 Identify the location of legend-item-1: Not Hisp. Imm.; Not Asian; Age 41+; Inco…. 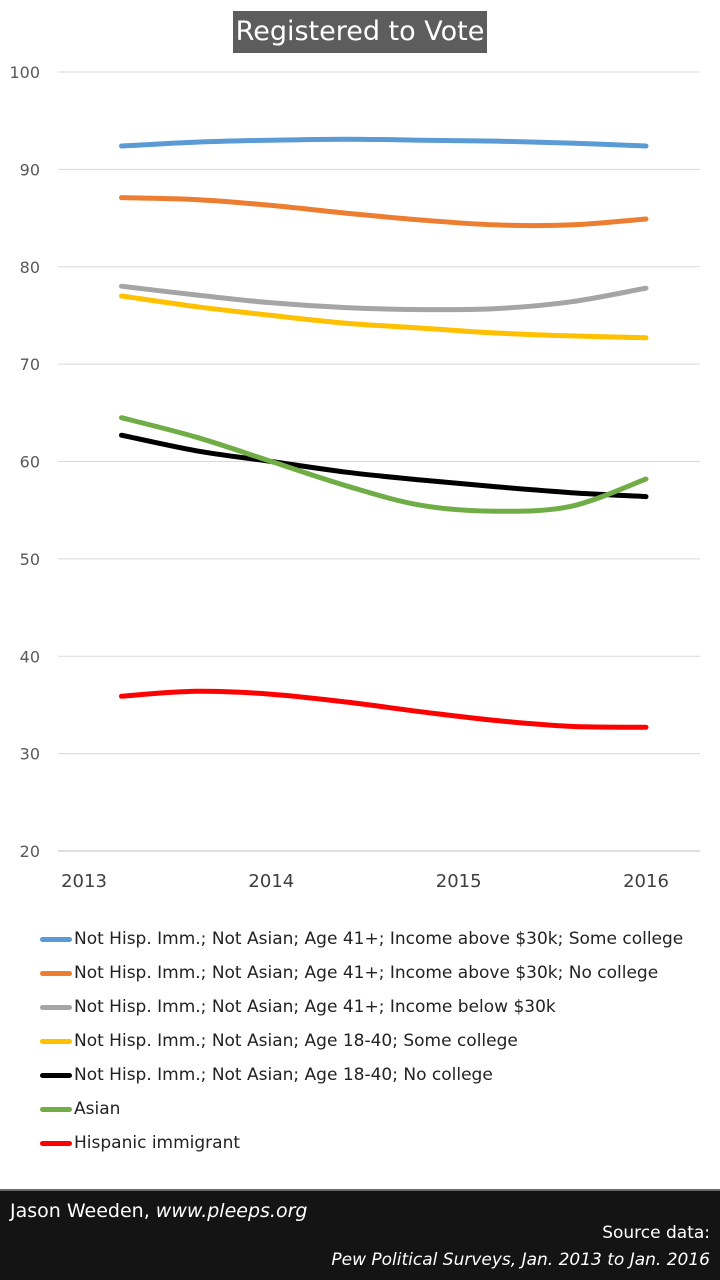
(361, 939).